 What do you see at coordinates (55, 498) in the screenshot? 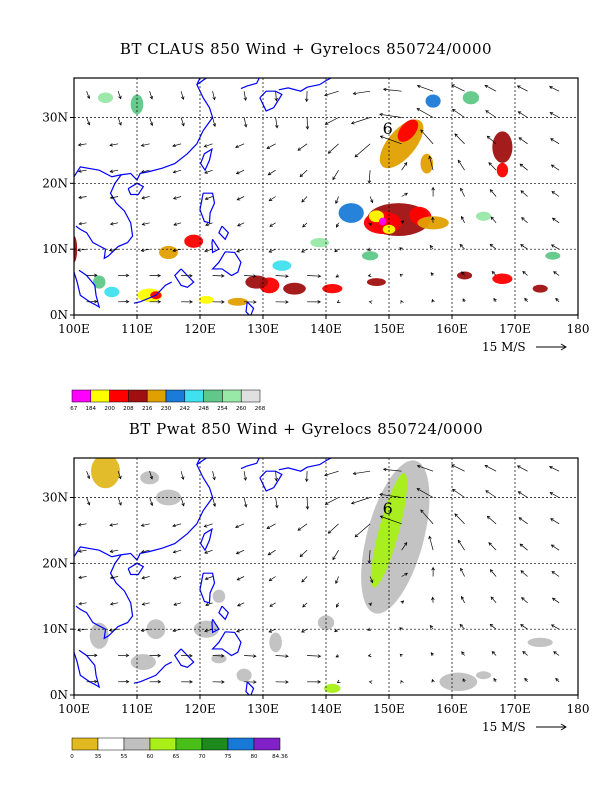
I see `panel2-lat-label: 30N` at bounding box center [55, 498].